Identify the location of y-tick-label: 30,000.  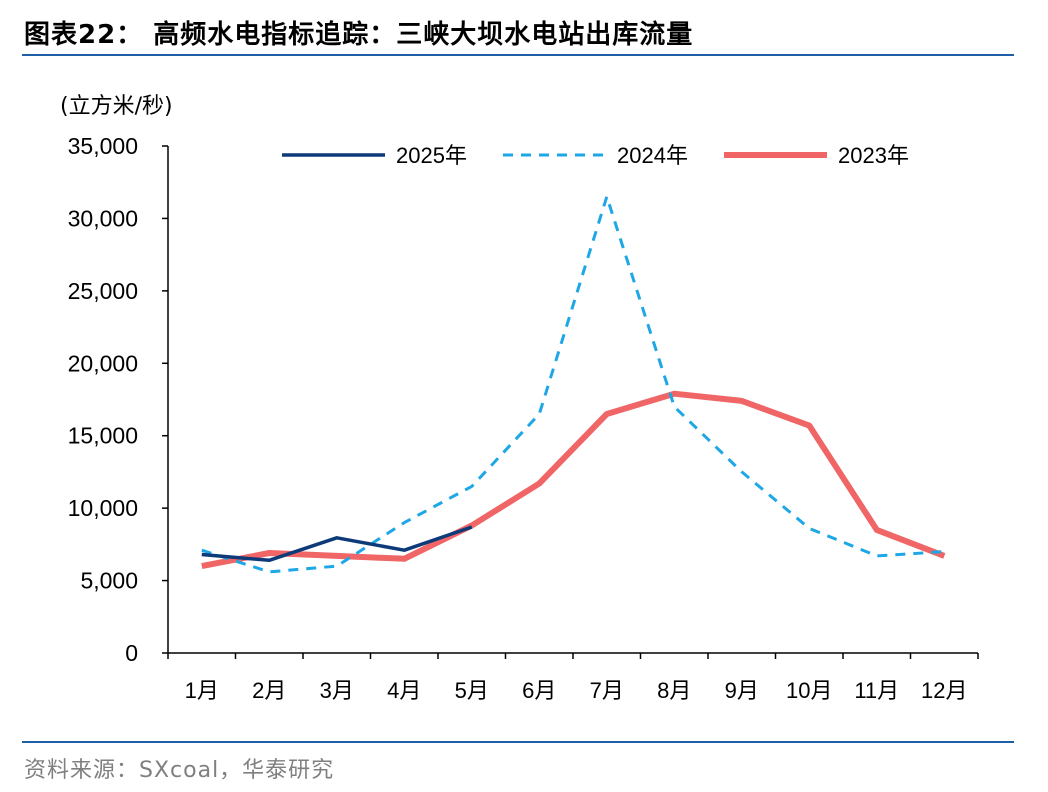
(103, 218).